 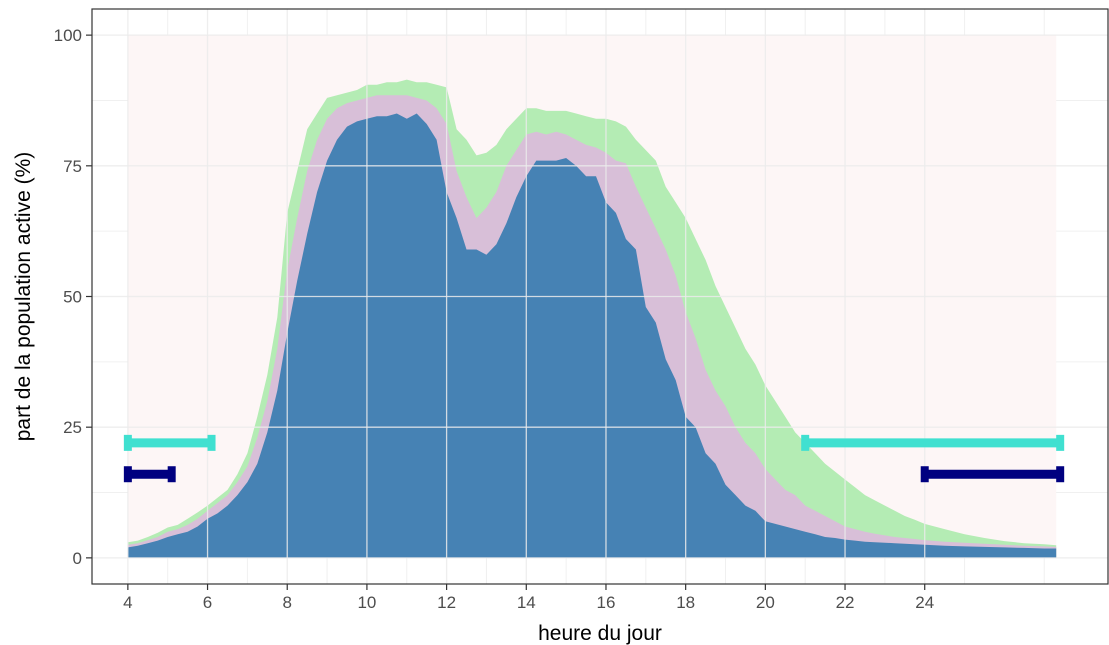 What do you see at coordinates (68, 35) in the screenshot?
I see `y-tick-label: 100` at bounding box center [68, 35].